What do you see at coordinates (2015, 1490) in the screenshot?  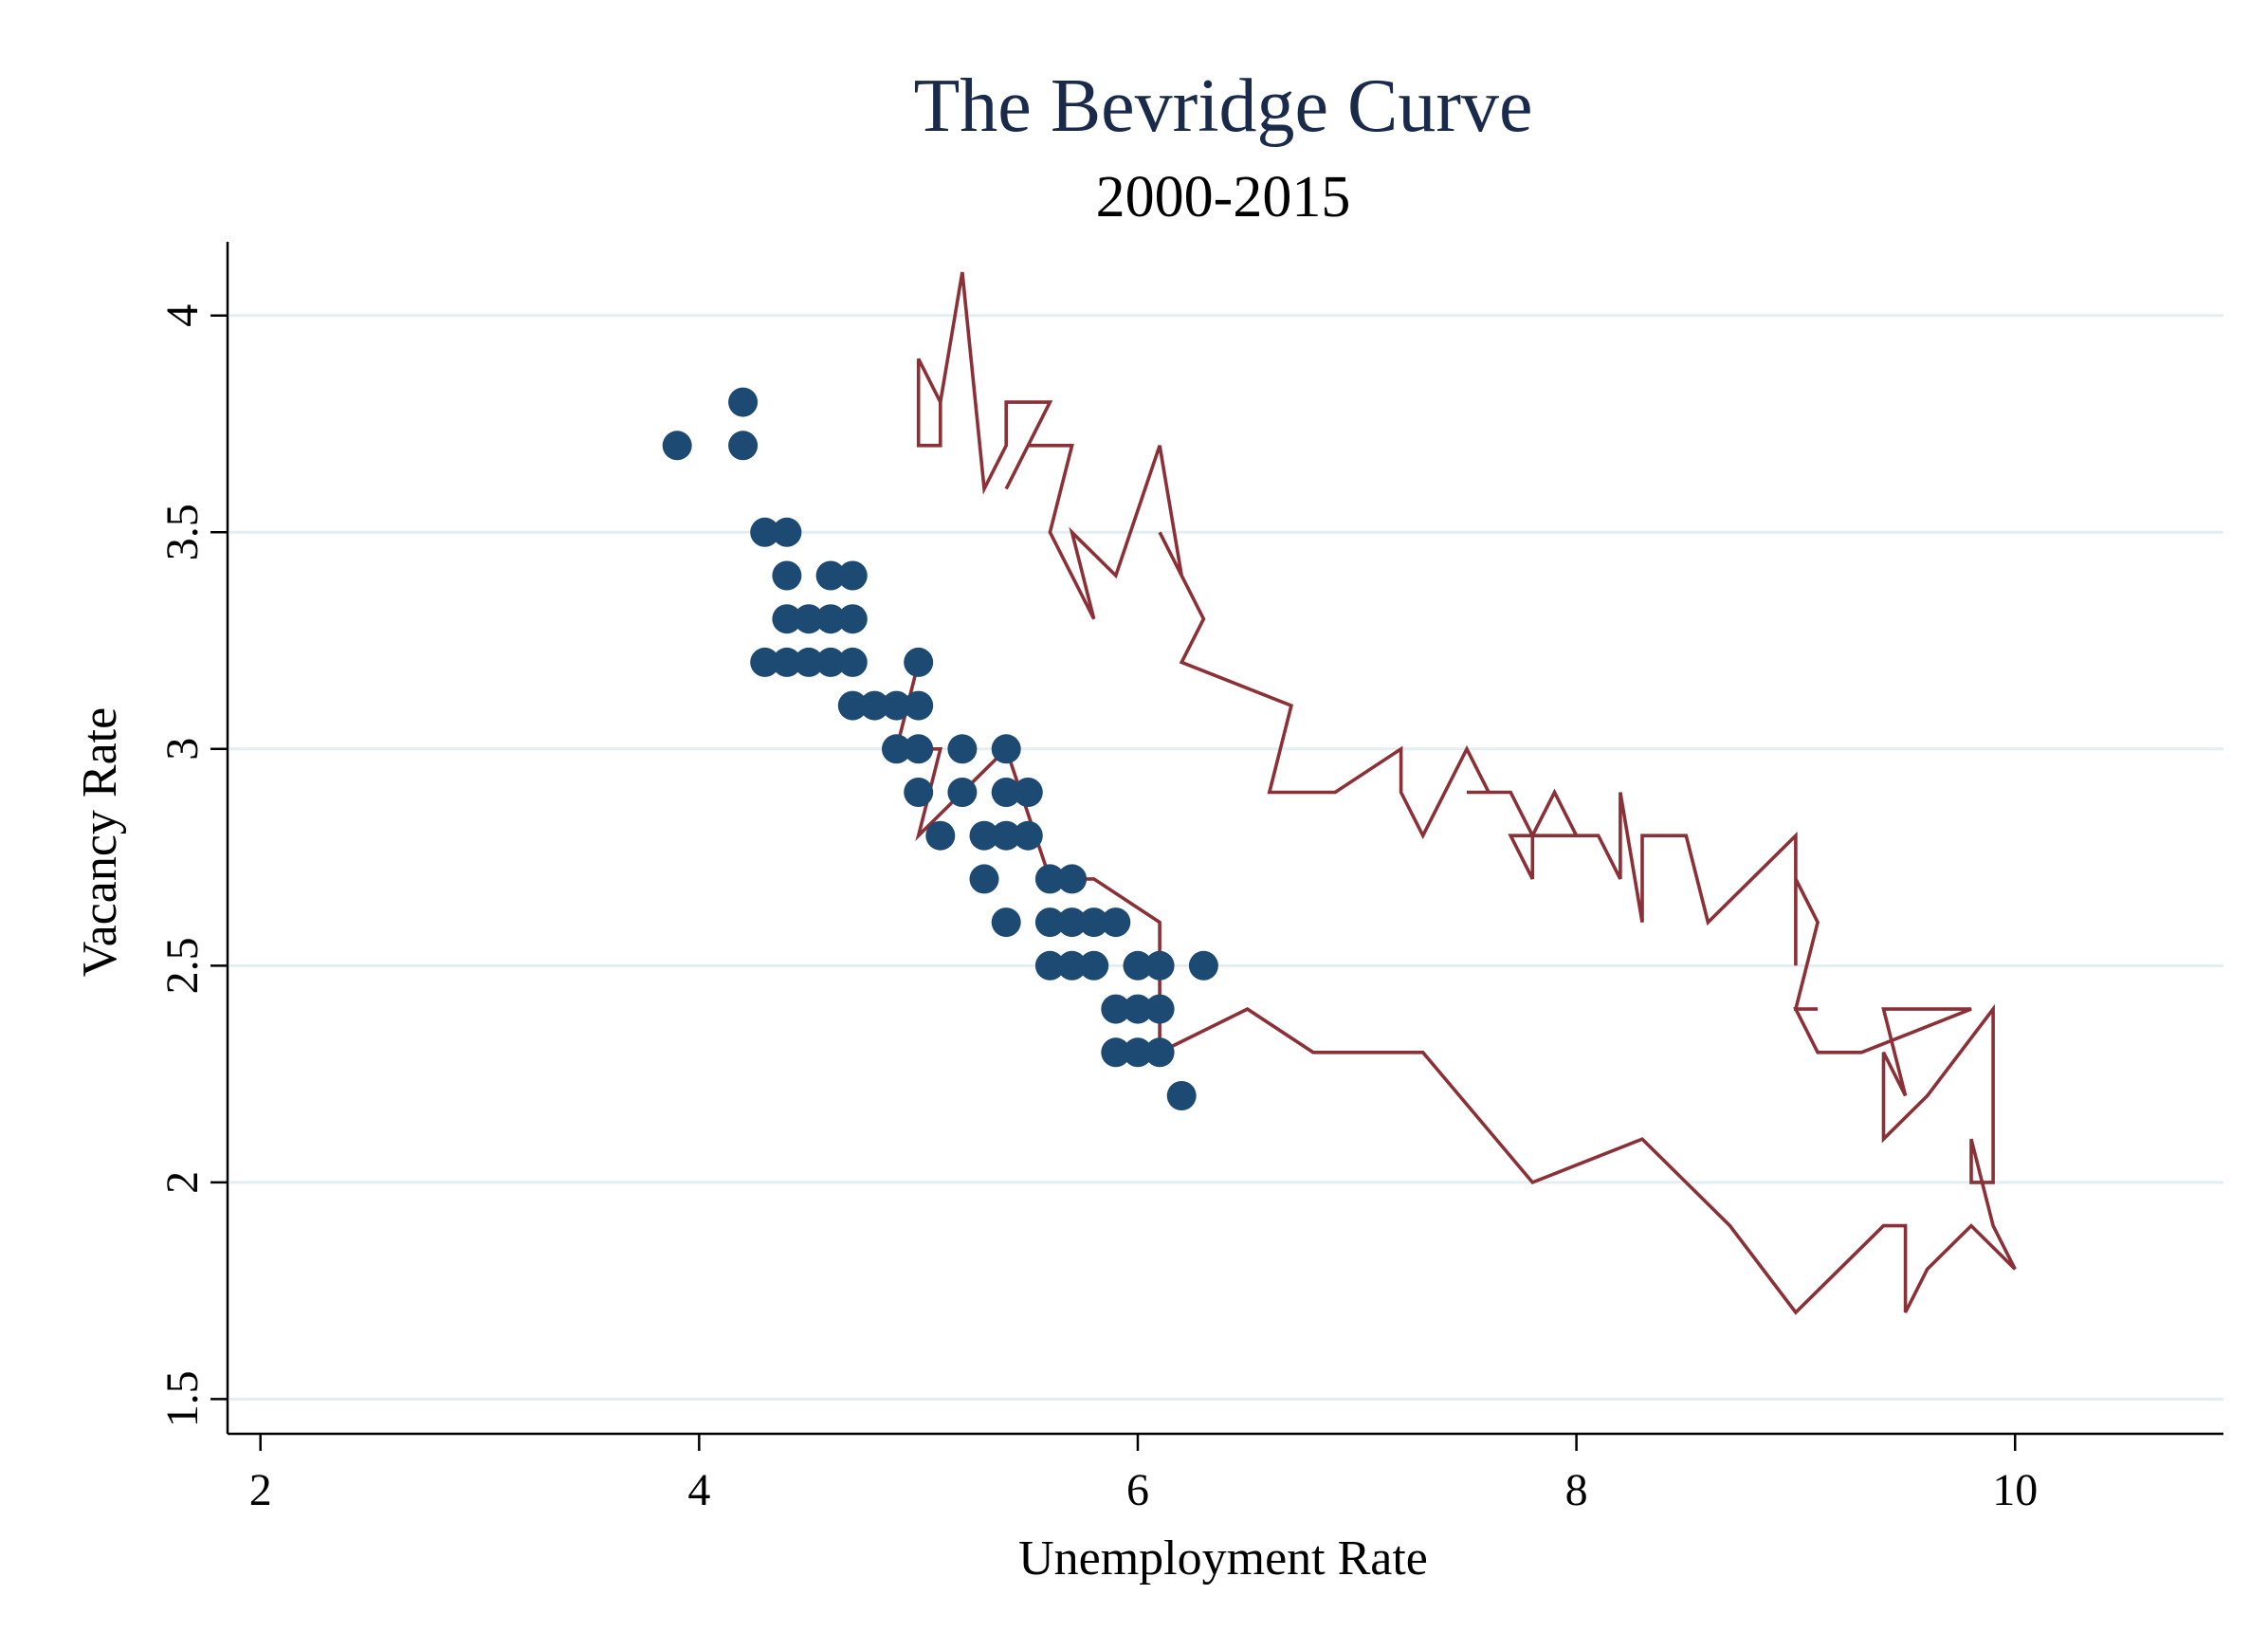 I see `x-tick-label-4: 10` at bounding box center [2015, 1490].